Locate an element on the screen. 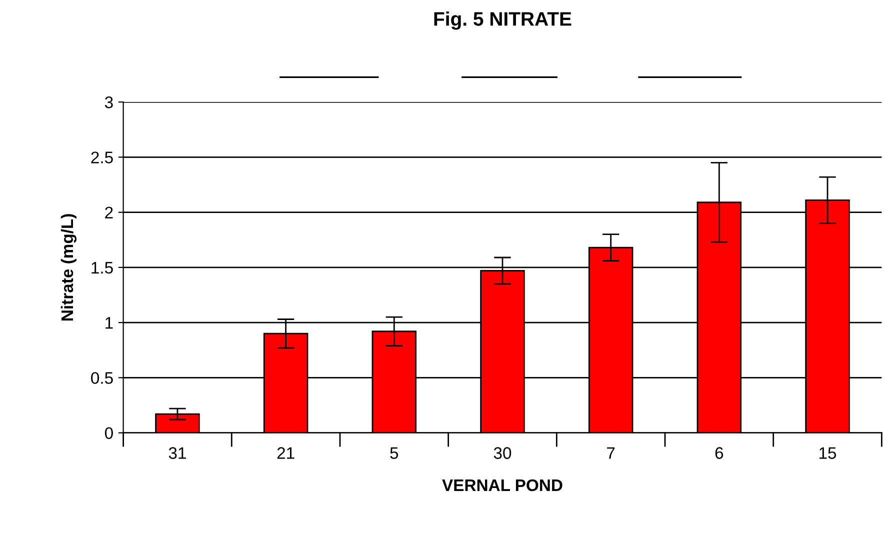  y-tick-label: 2.5 is located at coordinates (102, 158).